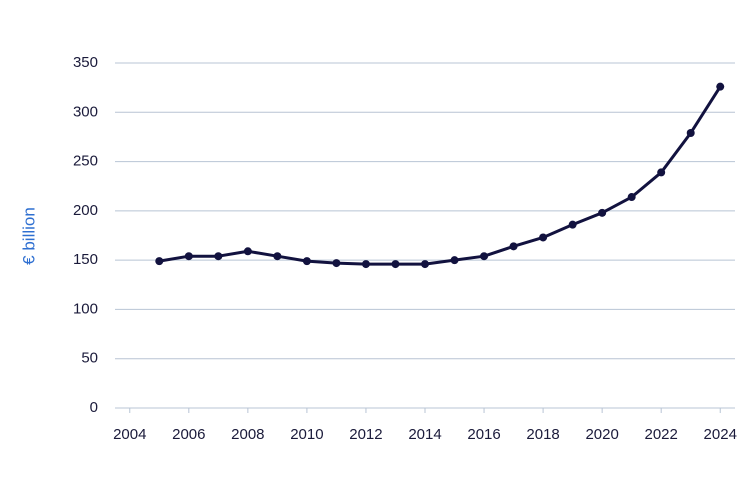 This screenshot has width=752, height=485. I want to click on x-tick-label: 2022, so click(661, 434).